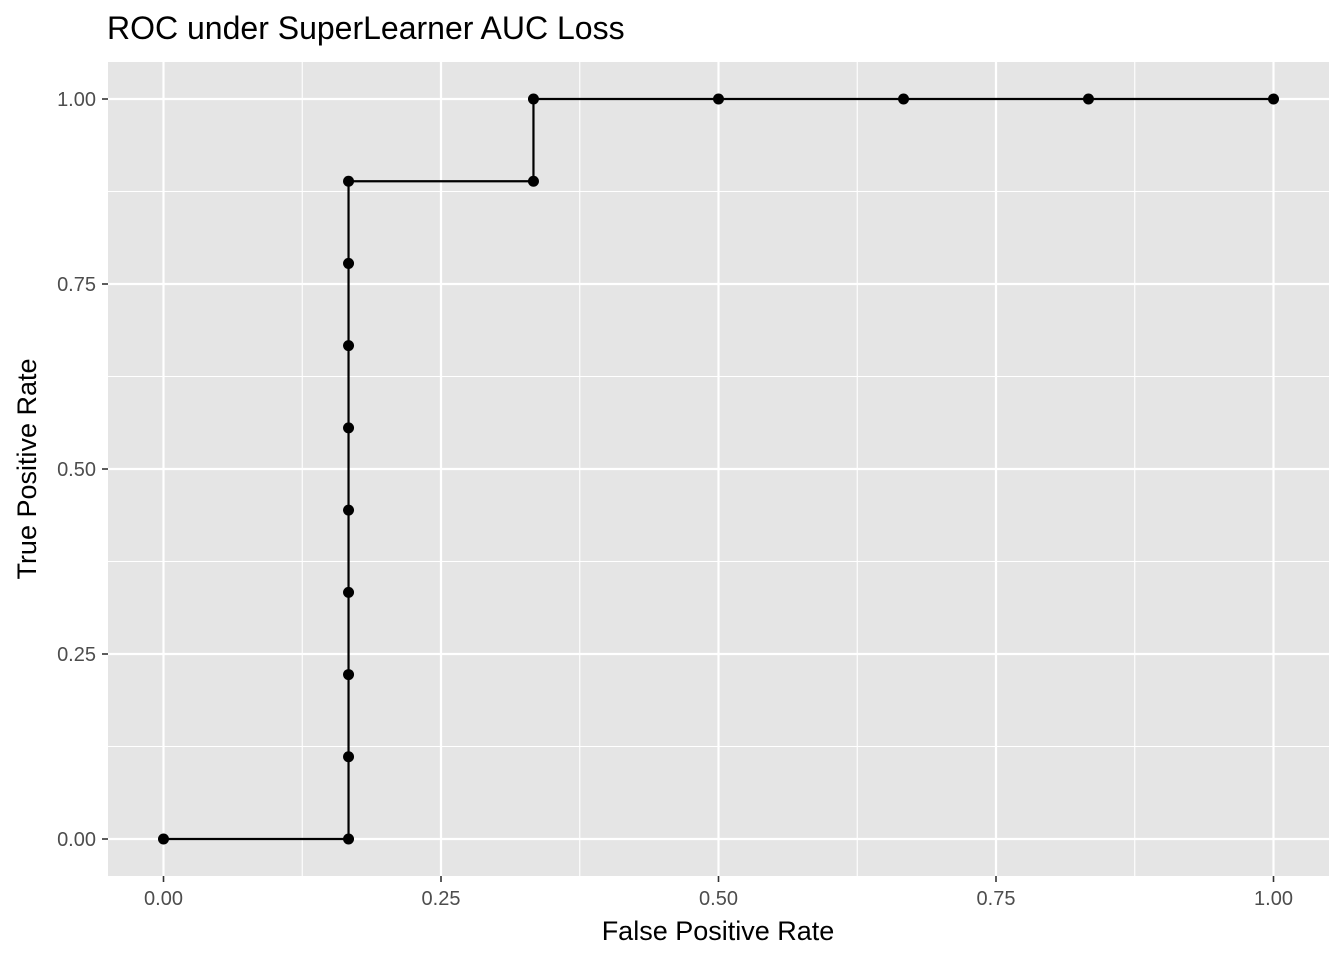  Describe the element at coordinates (996, 899) in the screenshot. I see `x-tick-label: 0.75` at that location.